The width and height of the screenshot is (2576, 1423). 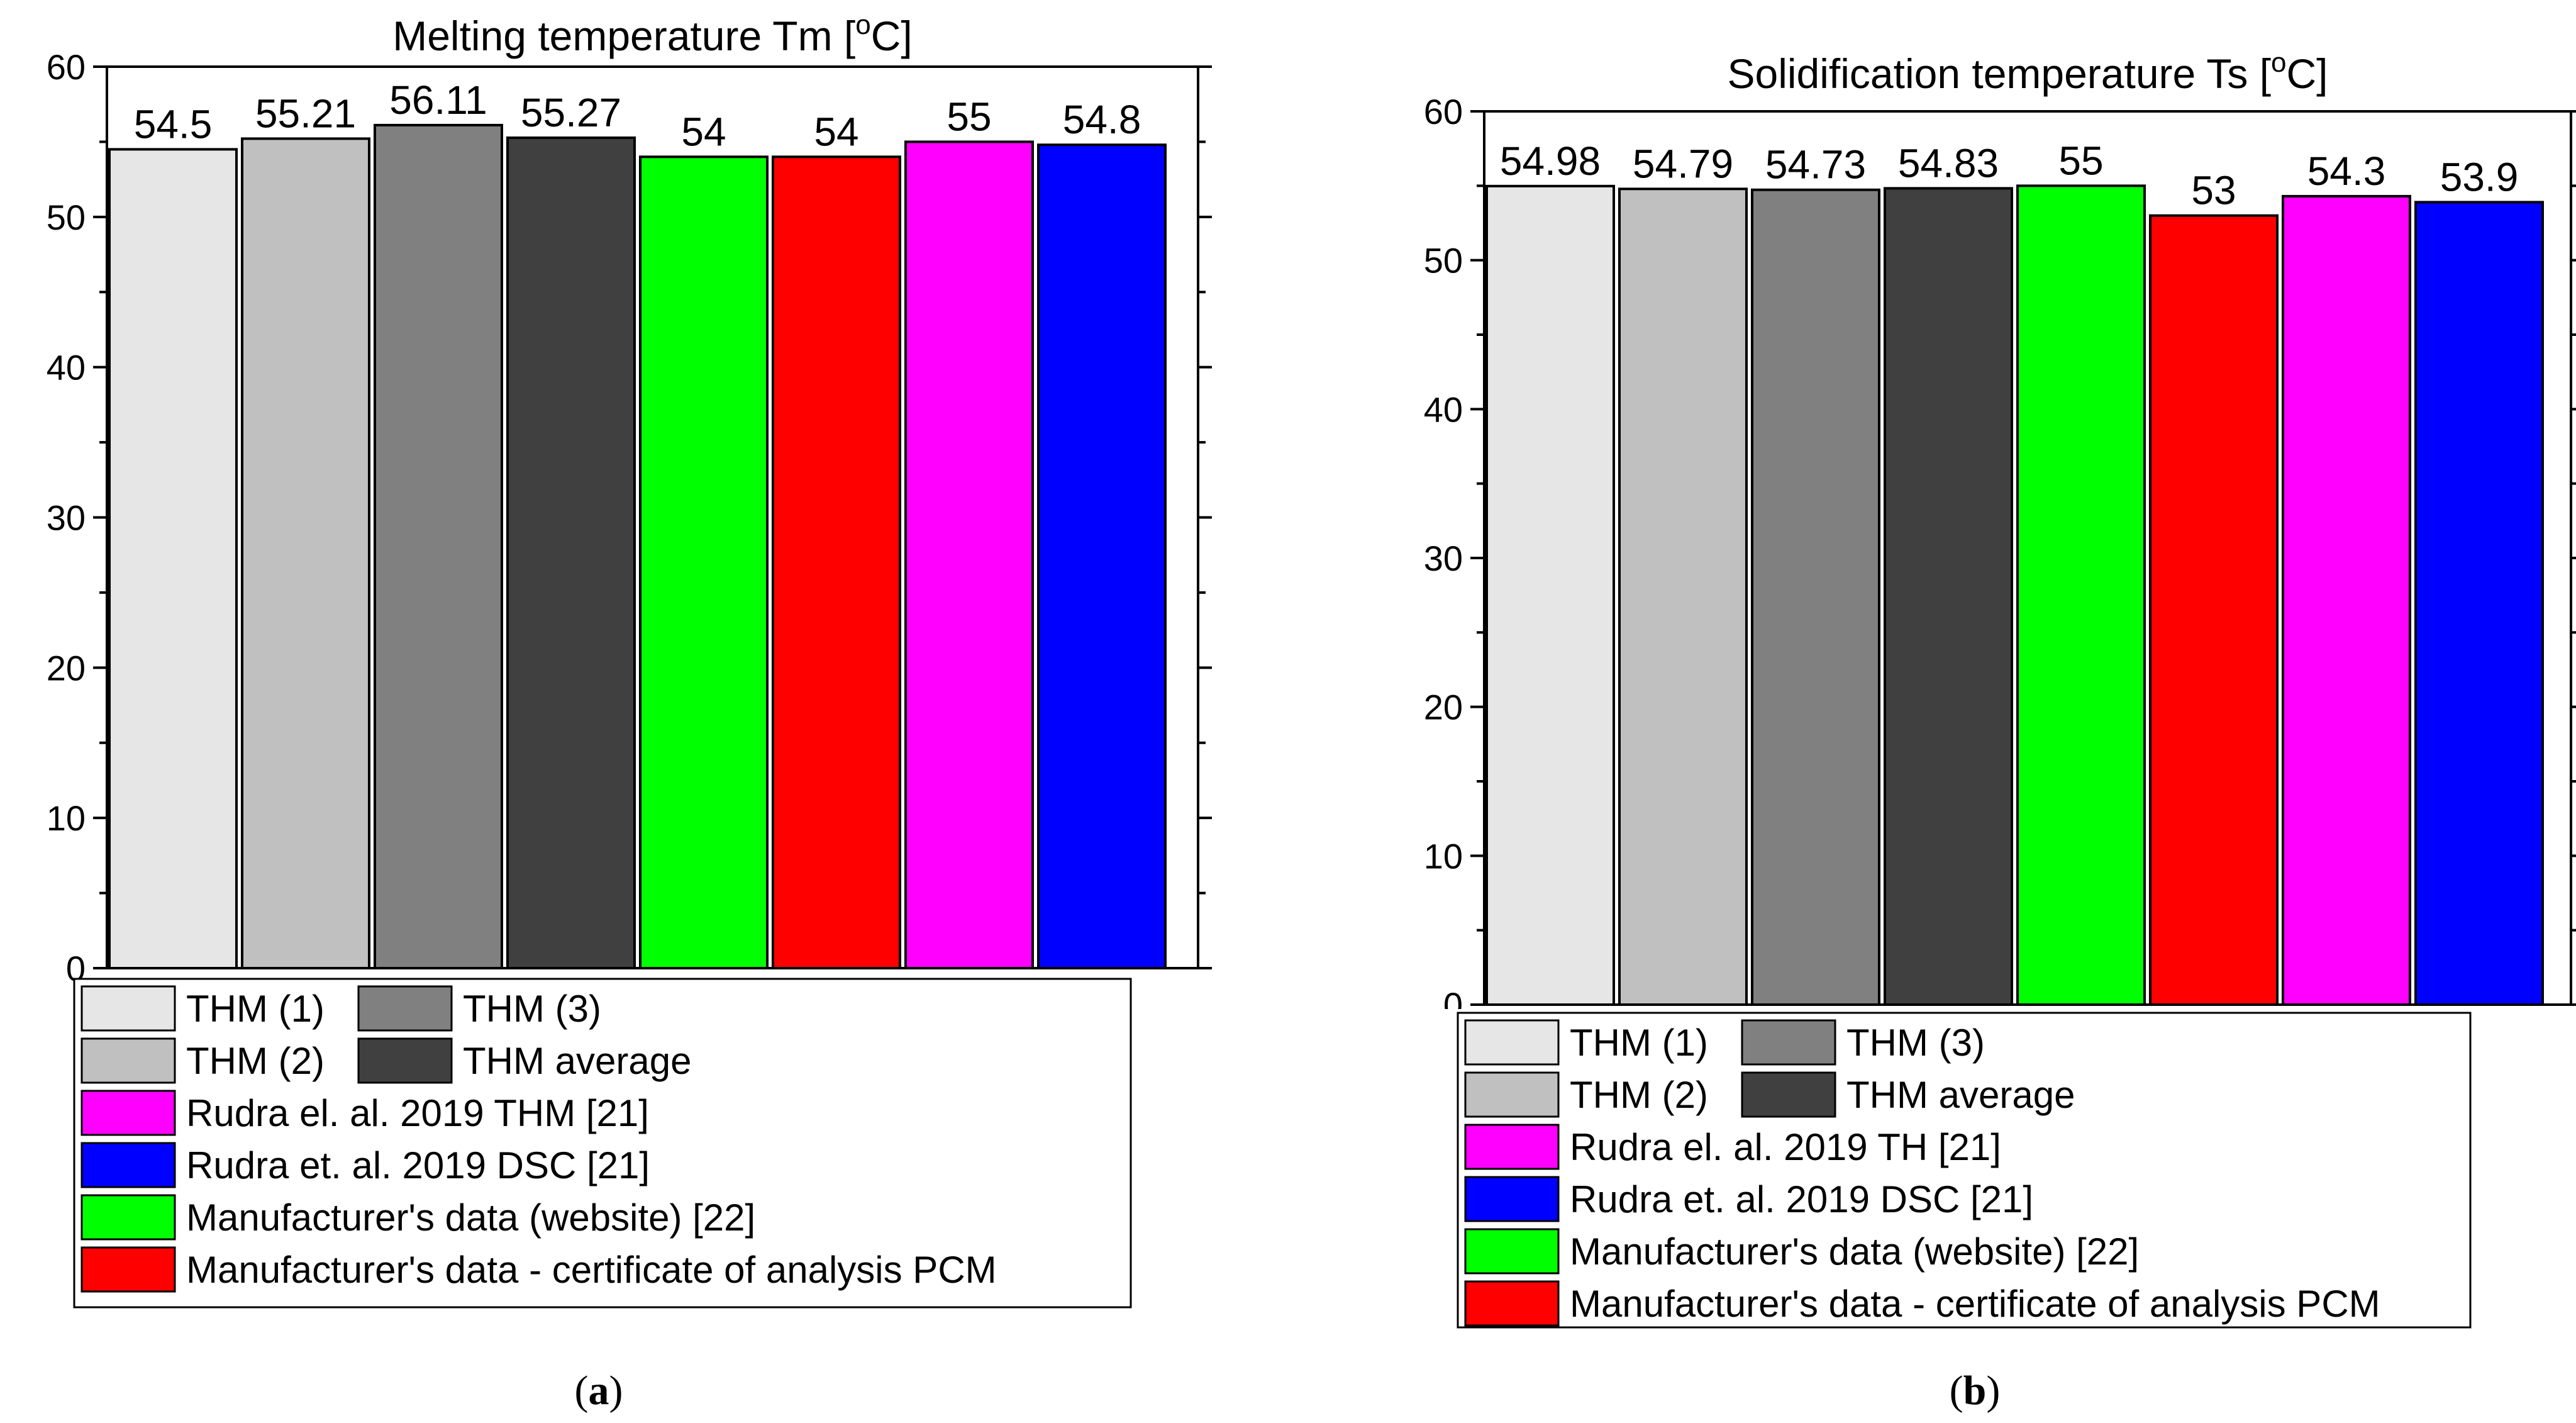 I want to click on chart-title: Melting temperature Tm [oC], so click(x=652, y=34).